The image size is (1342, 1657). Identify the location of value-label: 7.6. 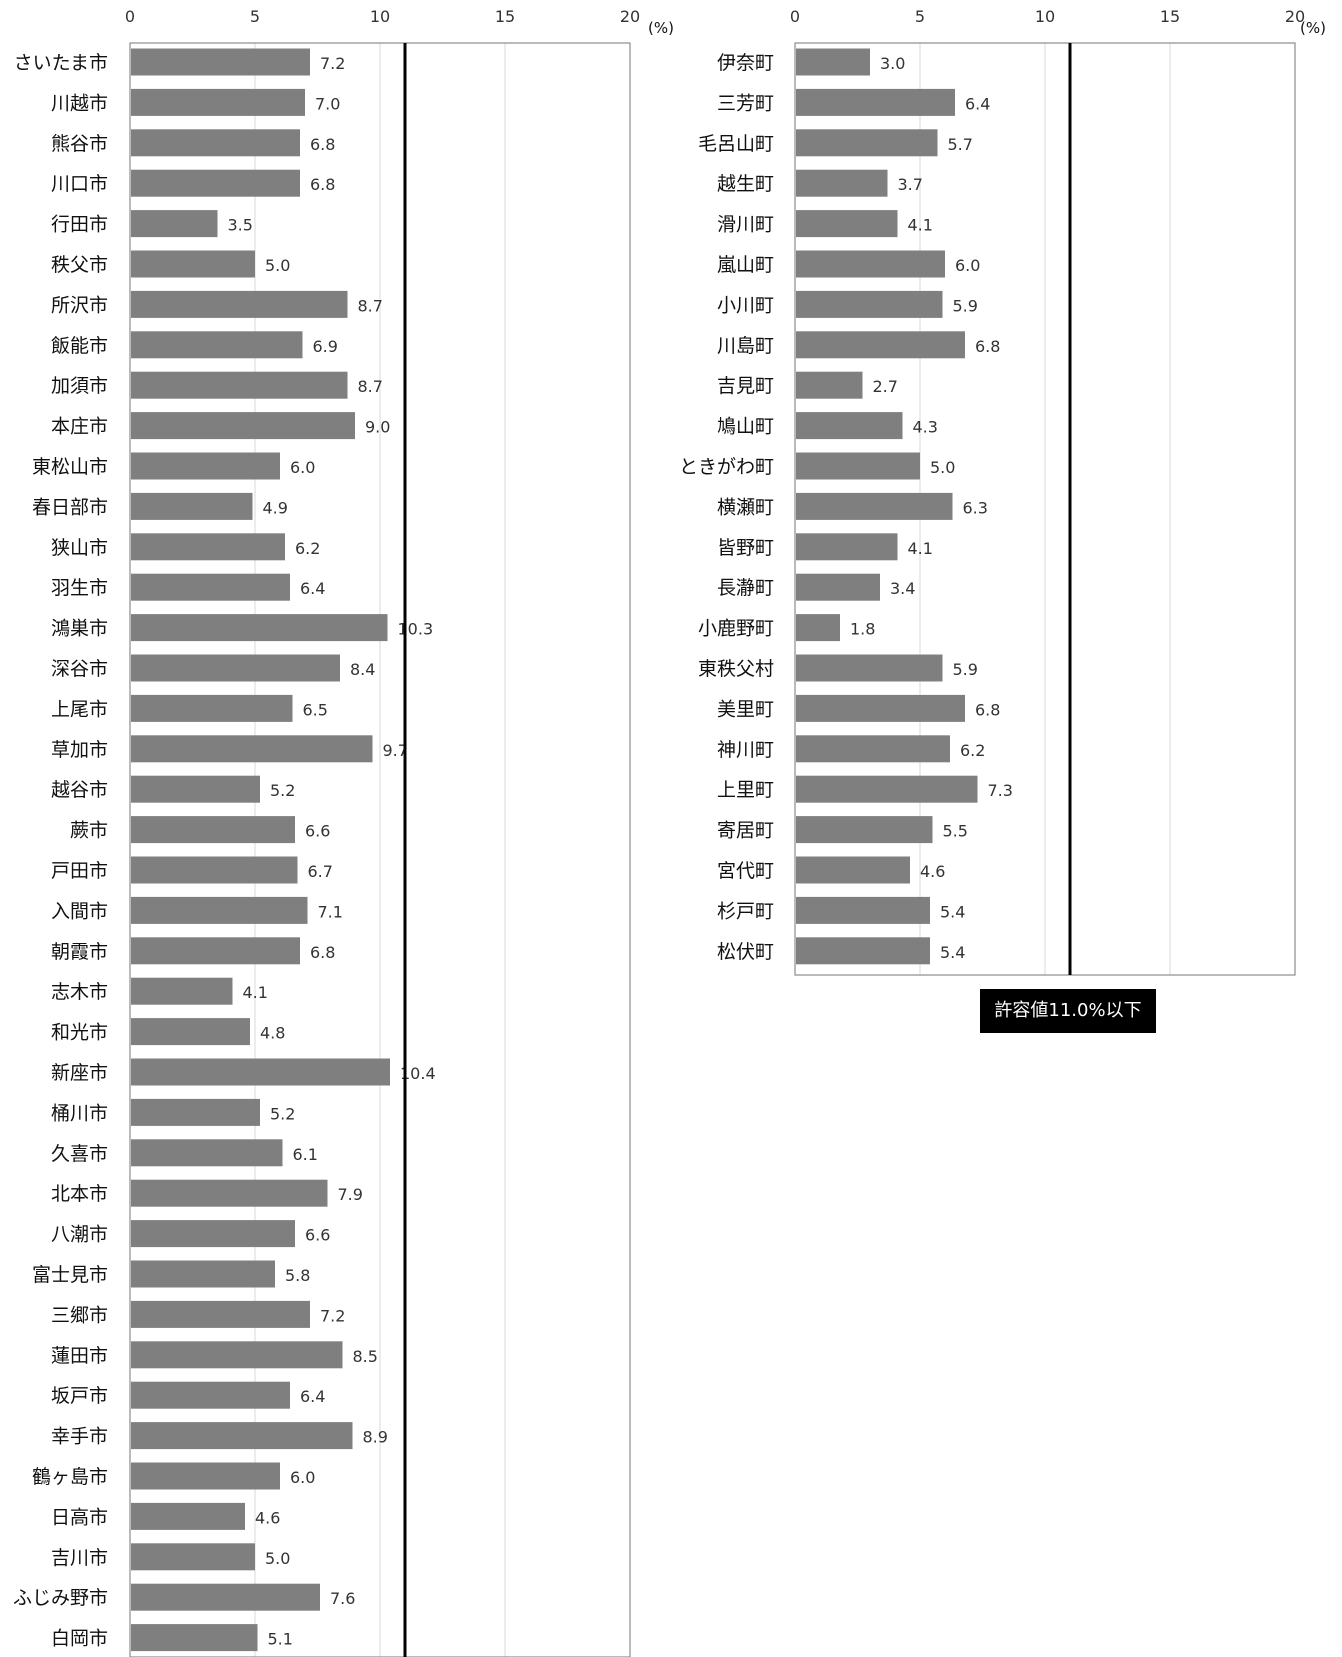
(342, 1598).